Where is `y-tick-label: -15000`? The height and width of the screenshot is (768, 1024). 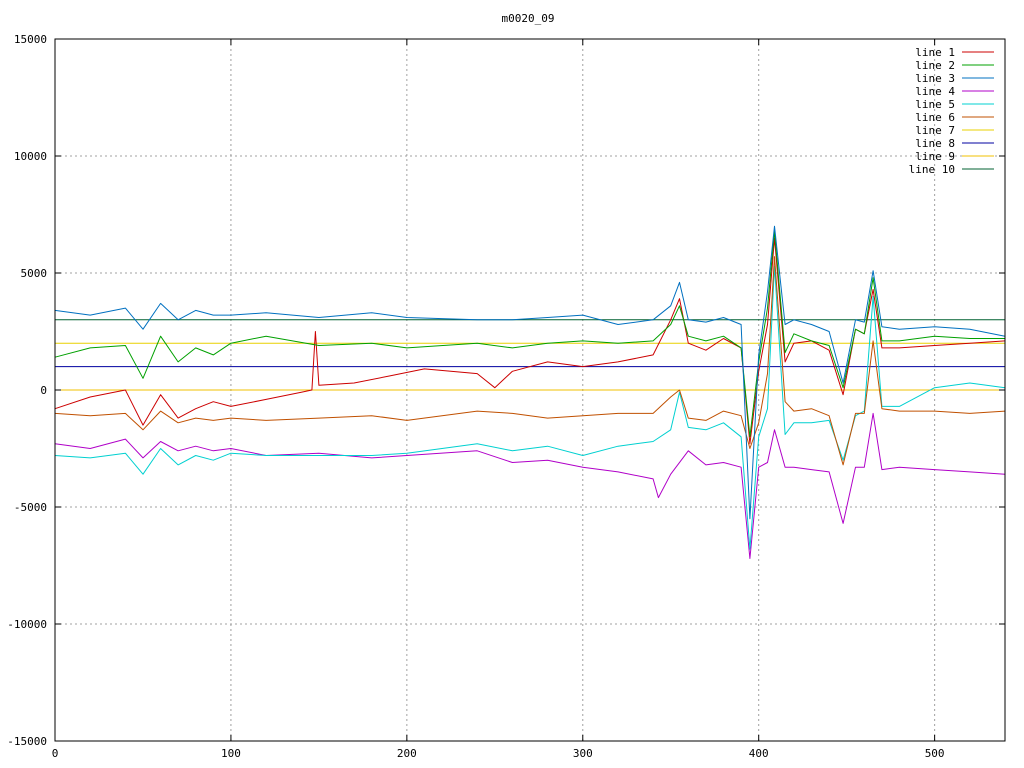
y-tick-label: -15000 is located at coordinates (27, 741).